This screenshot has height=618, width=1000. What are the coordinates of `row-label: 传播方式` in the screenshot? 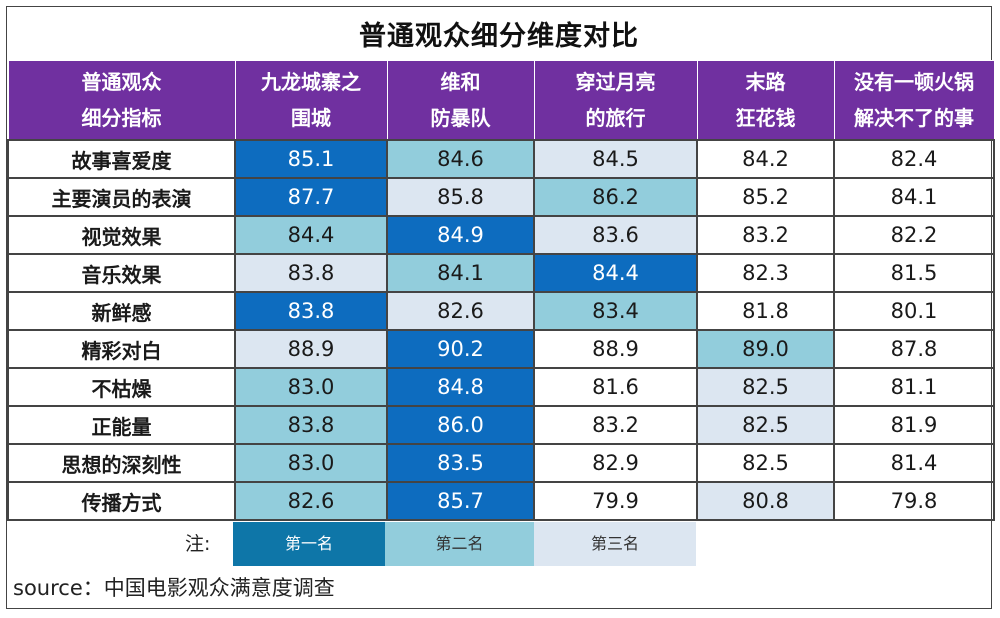 It's located at (121, 501).